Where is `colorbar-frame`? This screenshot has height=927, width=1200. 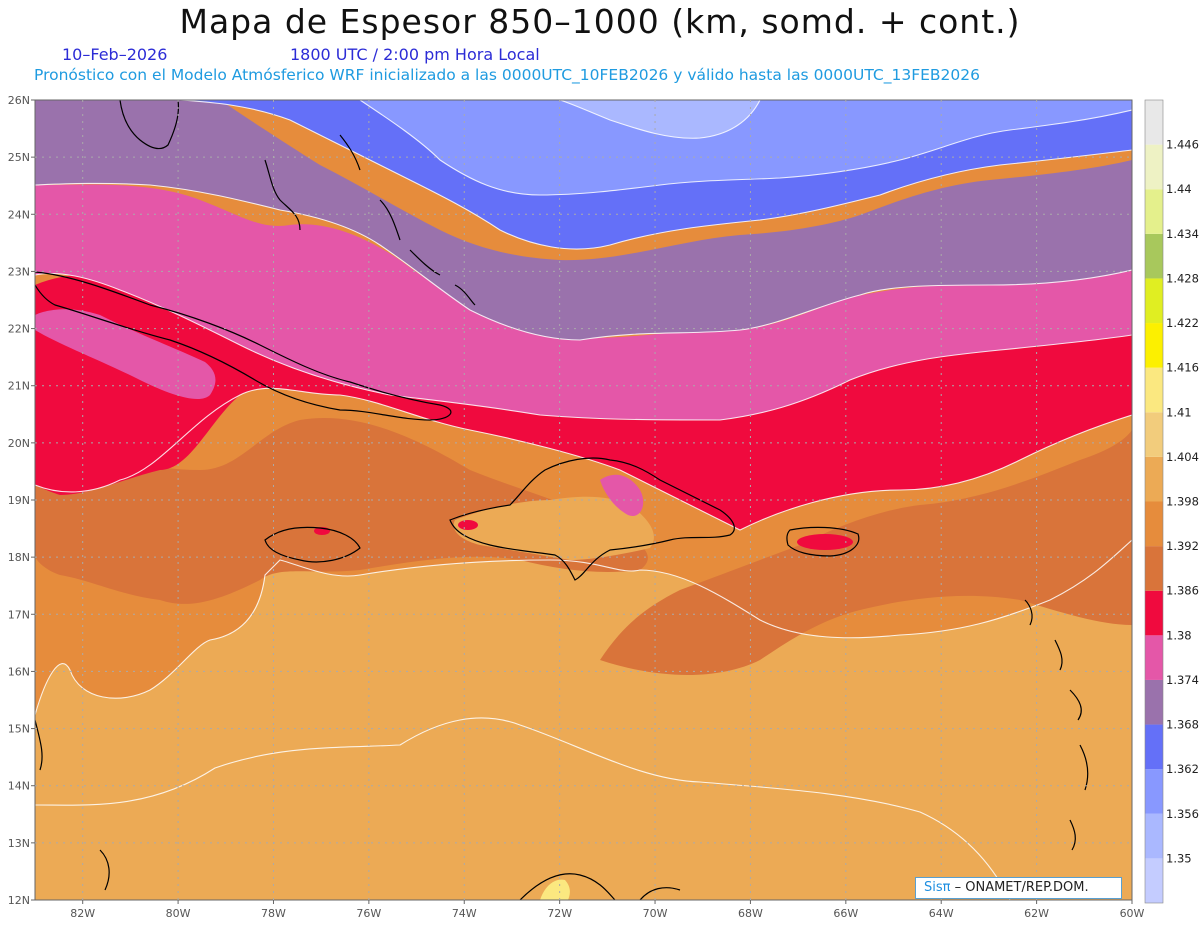
colorbar-frame is located at coordinates (1154, 501).